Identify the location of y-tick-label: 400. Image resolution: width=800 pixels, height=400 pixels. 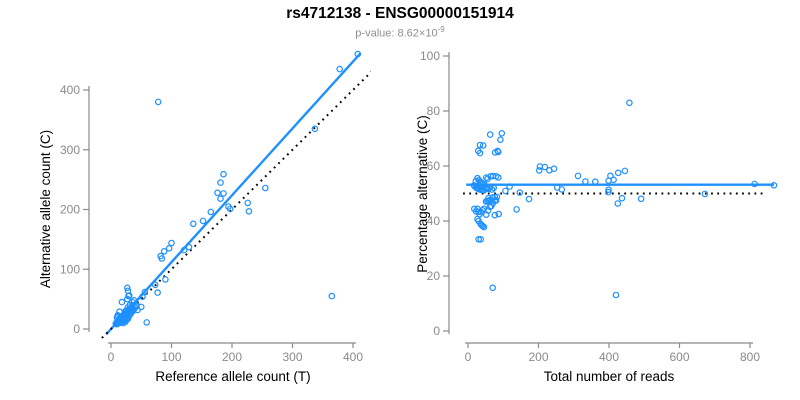
(70, 90).